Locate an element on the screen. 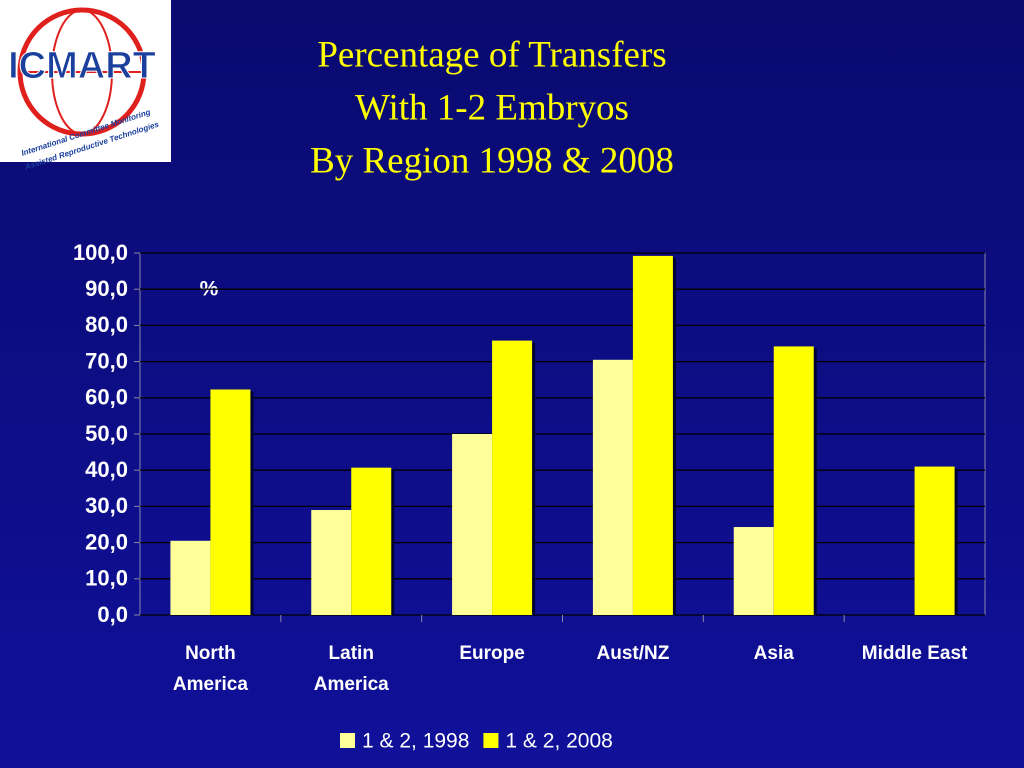 This screenshot has height=768, width=1024. chart-title: By Region 1998 & 2008 is located at coordinates (492, 160).